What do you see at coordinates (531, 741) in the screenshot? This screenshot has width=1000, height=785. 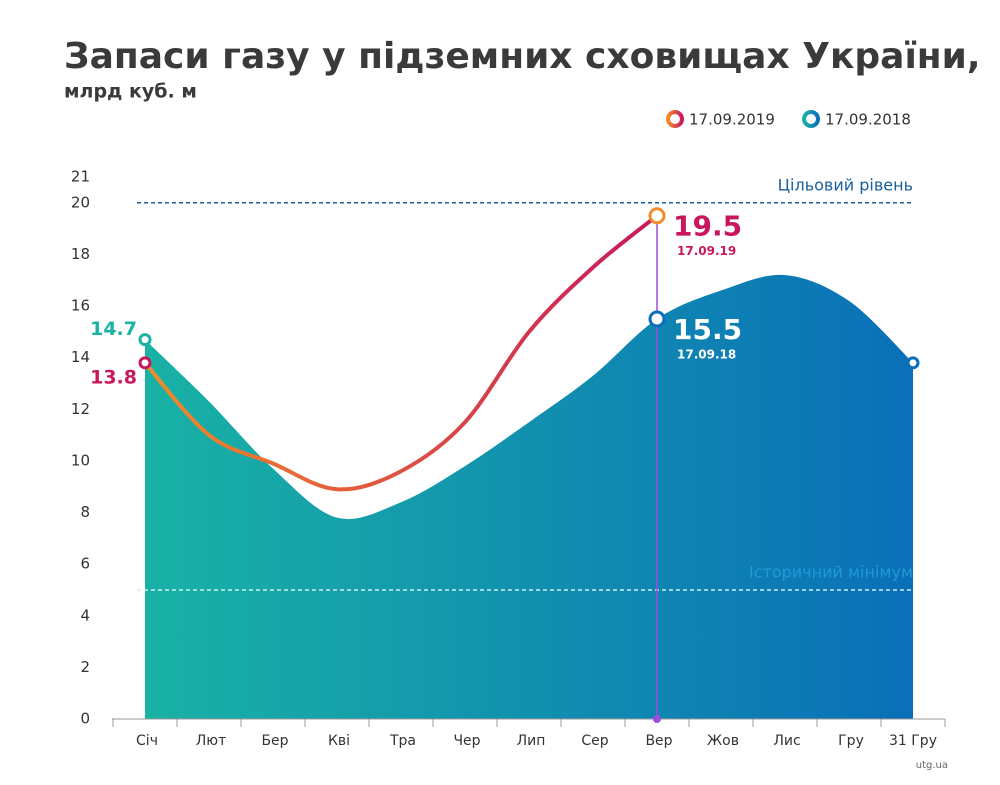 I see `x-tick-label: Лип` at bounding box center [531, 741].